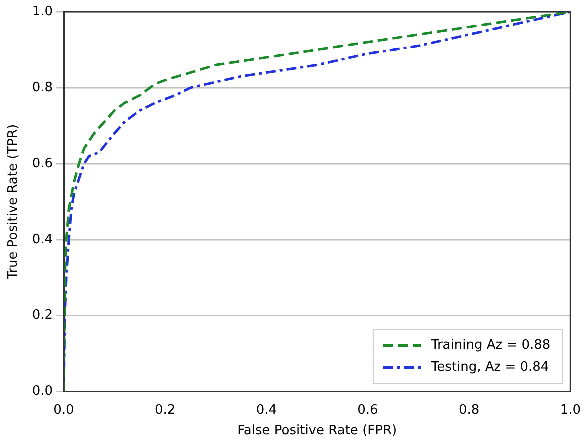 The image size is (584, 441). What do you see at coordinates (42, 316) in the screenshot?
I see `y-tick-label: 0.2` at bounding box center [42, 316].